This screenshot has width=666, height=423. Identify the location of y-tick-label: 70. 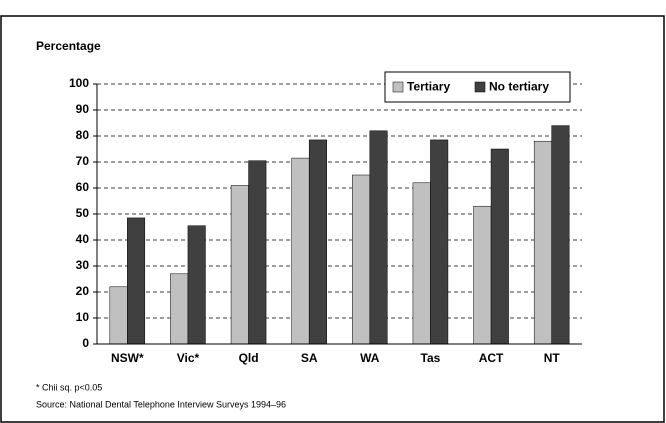
(83, 161).